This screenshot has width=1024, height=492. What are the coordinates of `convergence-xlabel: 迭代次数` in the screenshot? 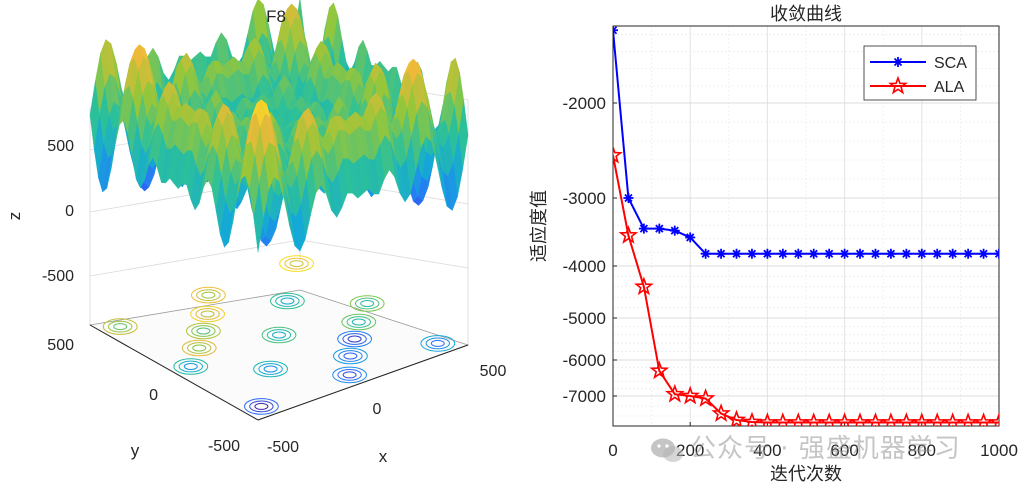 It's located at (806, 474).